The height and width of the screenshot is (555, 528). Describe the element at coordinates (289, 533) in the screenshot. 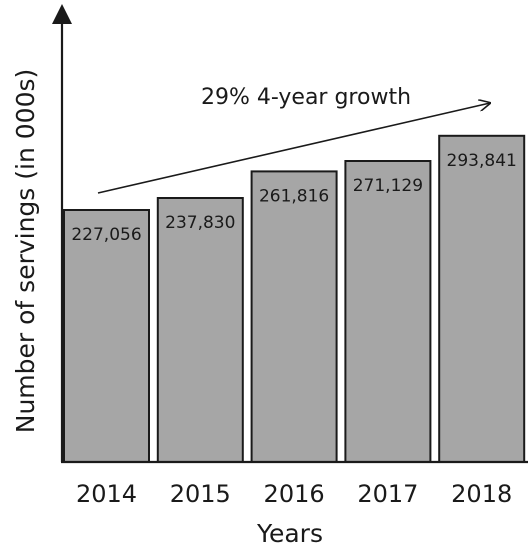

I see `x-axis-title: Years` at that location.